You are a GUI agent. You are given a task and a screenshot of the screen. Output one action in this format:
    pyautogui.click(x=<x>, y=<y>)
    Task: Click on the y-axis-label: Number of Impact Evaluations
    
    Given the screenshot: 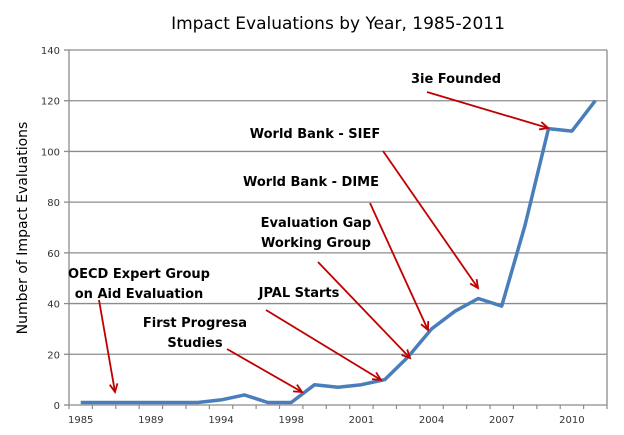 What is the action you would take?
    pyautogui.click(x=23, y=228)
    